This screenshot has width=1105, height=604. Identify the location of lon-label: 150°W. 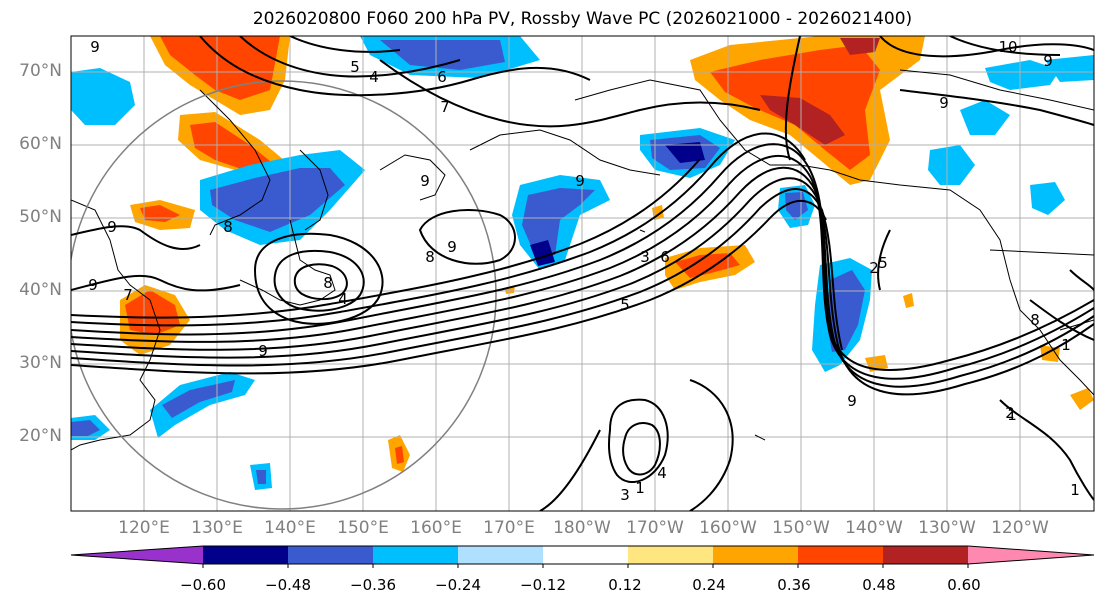
(801, 528).